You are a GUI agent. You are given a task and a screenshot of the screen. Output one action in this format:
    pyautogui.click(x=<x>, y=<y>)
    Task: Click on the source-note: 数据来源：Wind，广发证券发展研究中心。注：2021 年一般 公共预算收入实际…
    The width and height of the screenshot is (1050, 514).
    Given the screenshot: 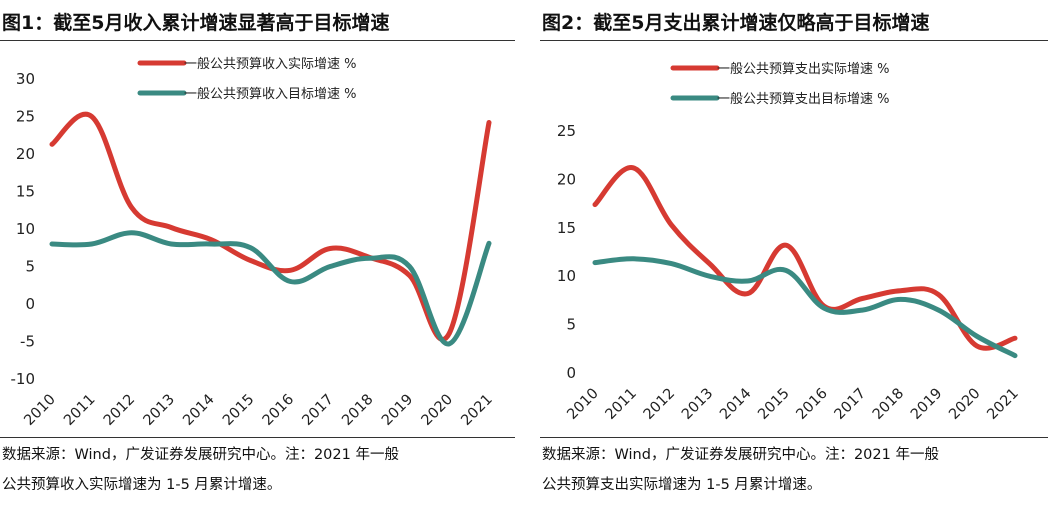 What is the action you would take?
    pyautogui.click(x=200, y=470)
    